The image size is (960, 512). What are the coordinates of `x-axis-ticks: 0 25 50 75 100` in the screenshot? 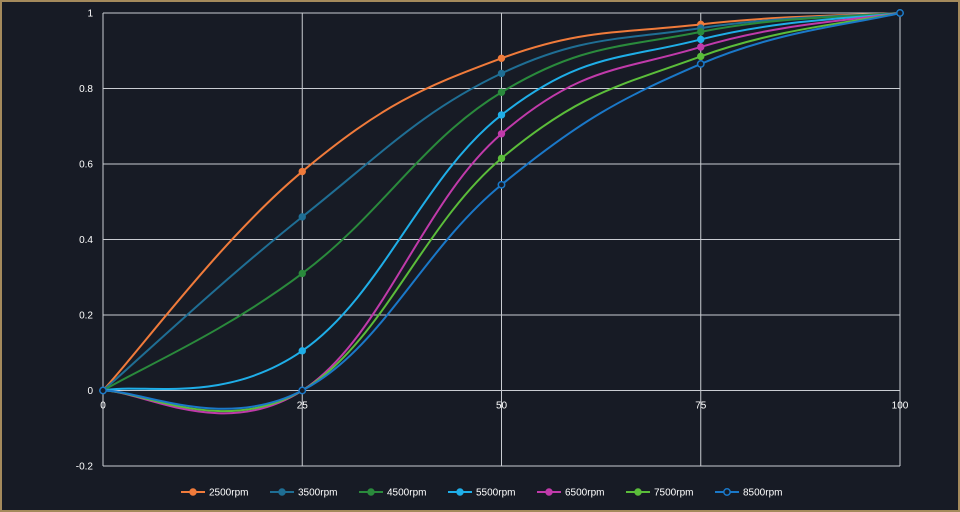 It's located at (504, 406).